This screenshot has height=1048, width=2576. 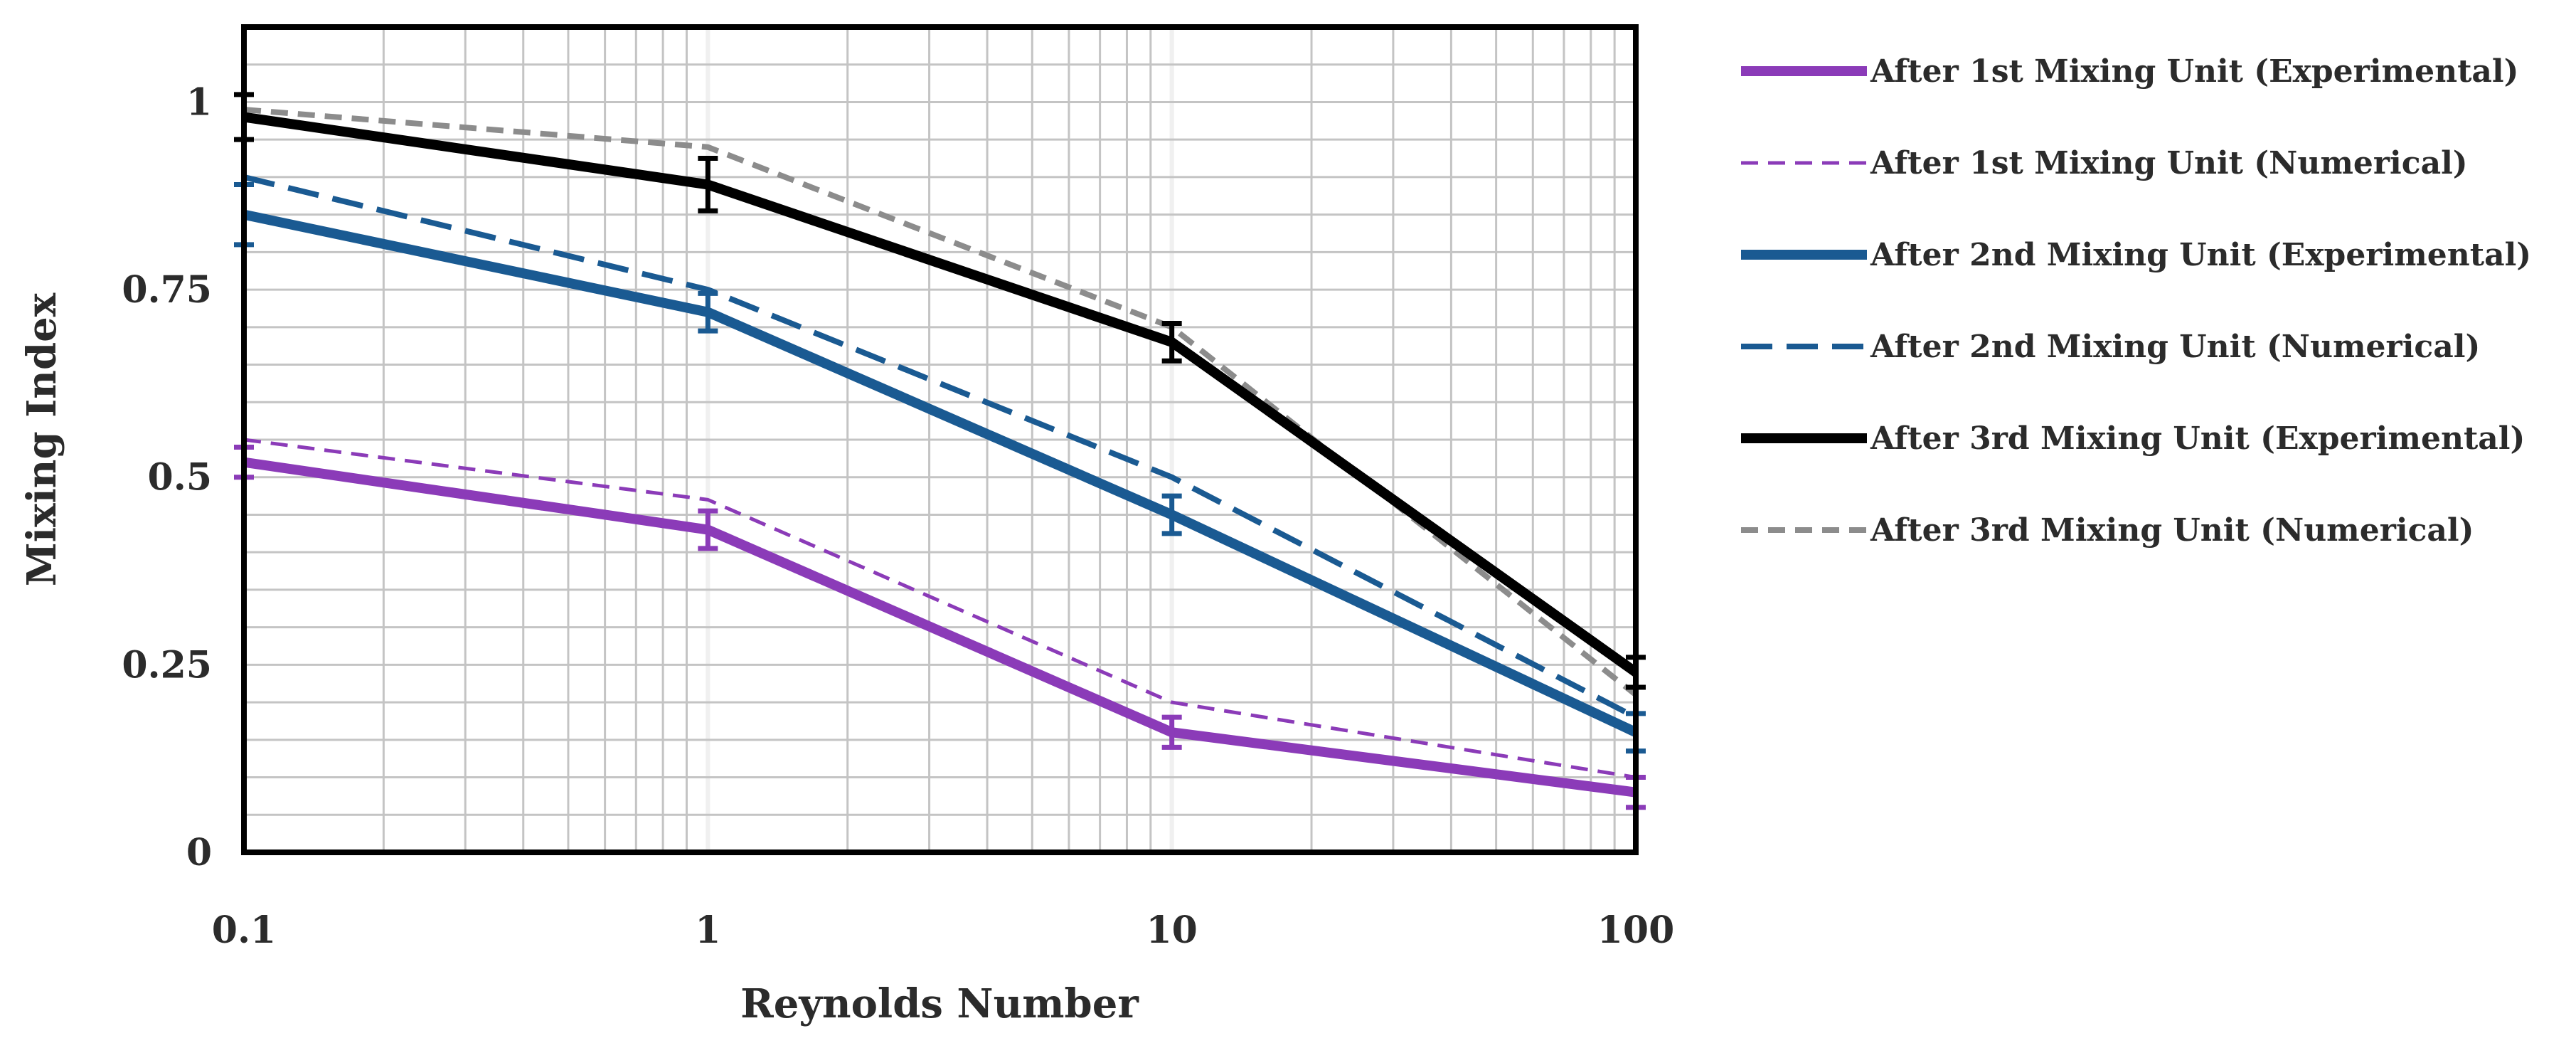 I want to click on legend-label: After 3rd Mixing Unit (Experimental), so click(x=2197, y=439).